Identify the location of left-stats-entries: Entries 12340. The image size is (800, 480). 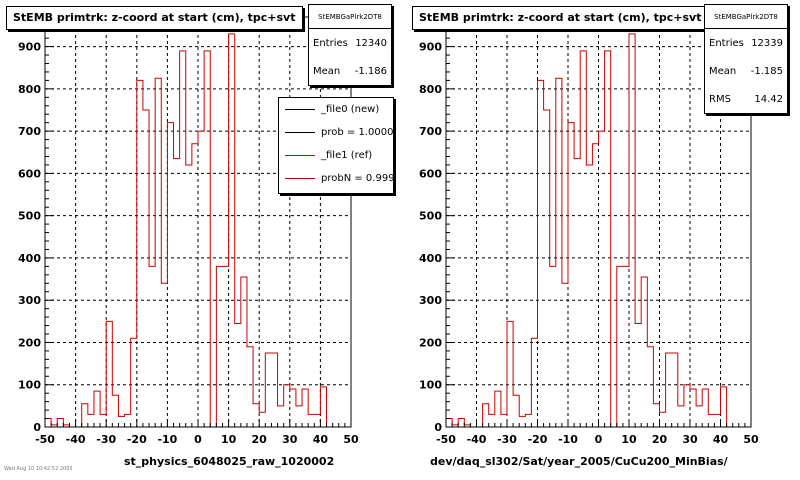
(350, 43).